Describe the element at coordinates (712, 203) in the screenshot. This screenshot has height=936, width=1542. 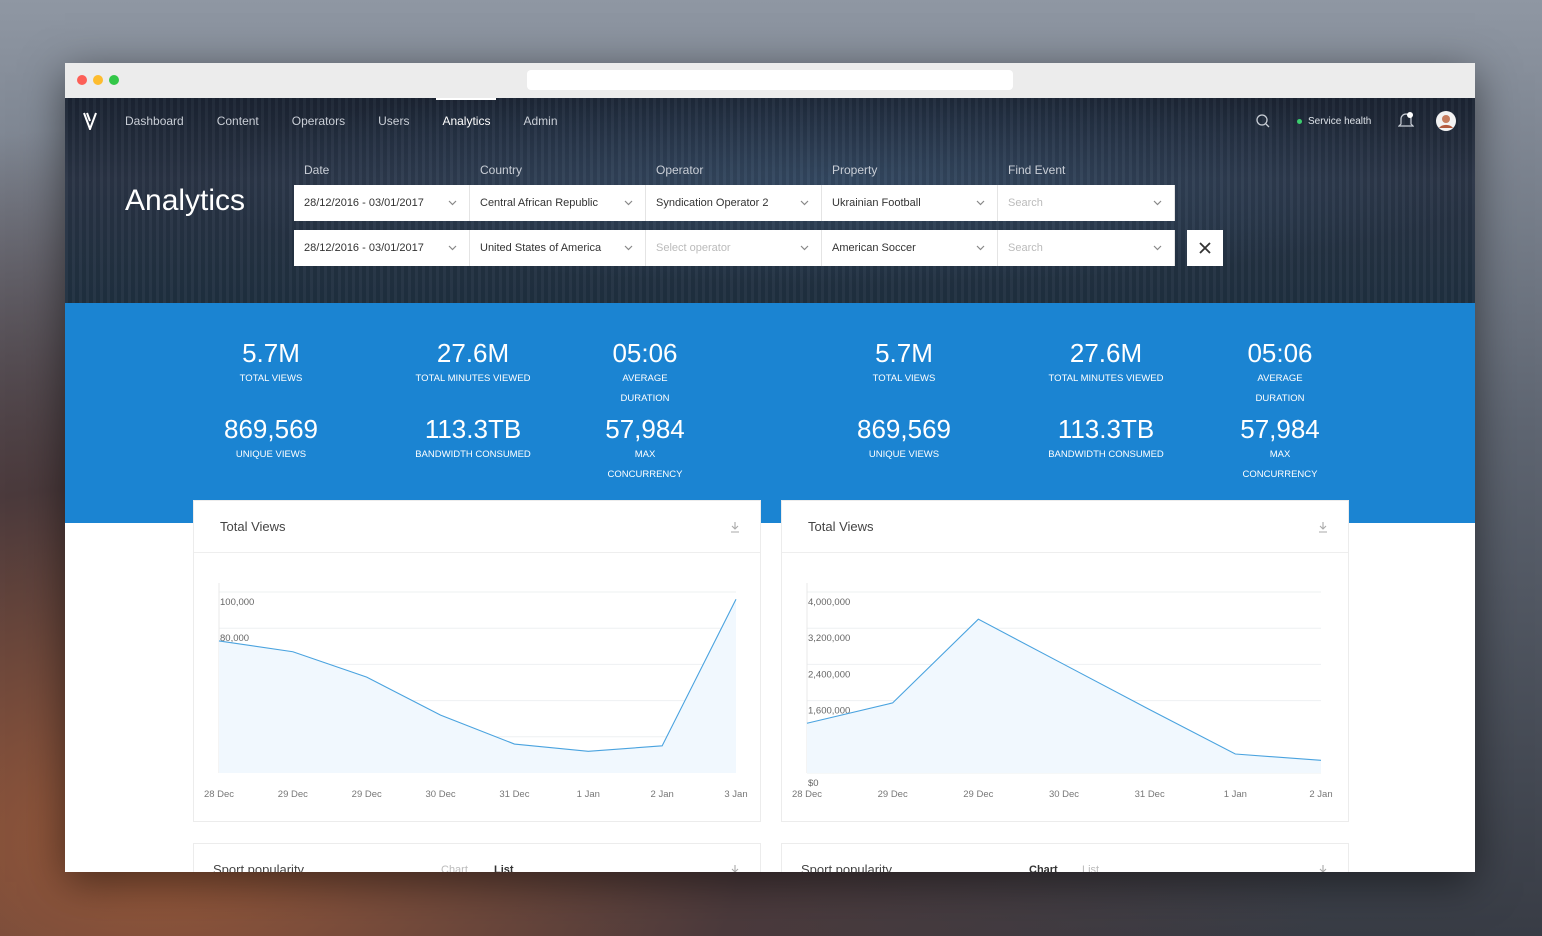
I see `filter-value: Syndication Operator 2` at that location.